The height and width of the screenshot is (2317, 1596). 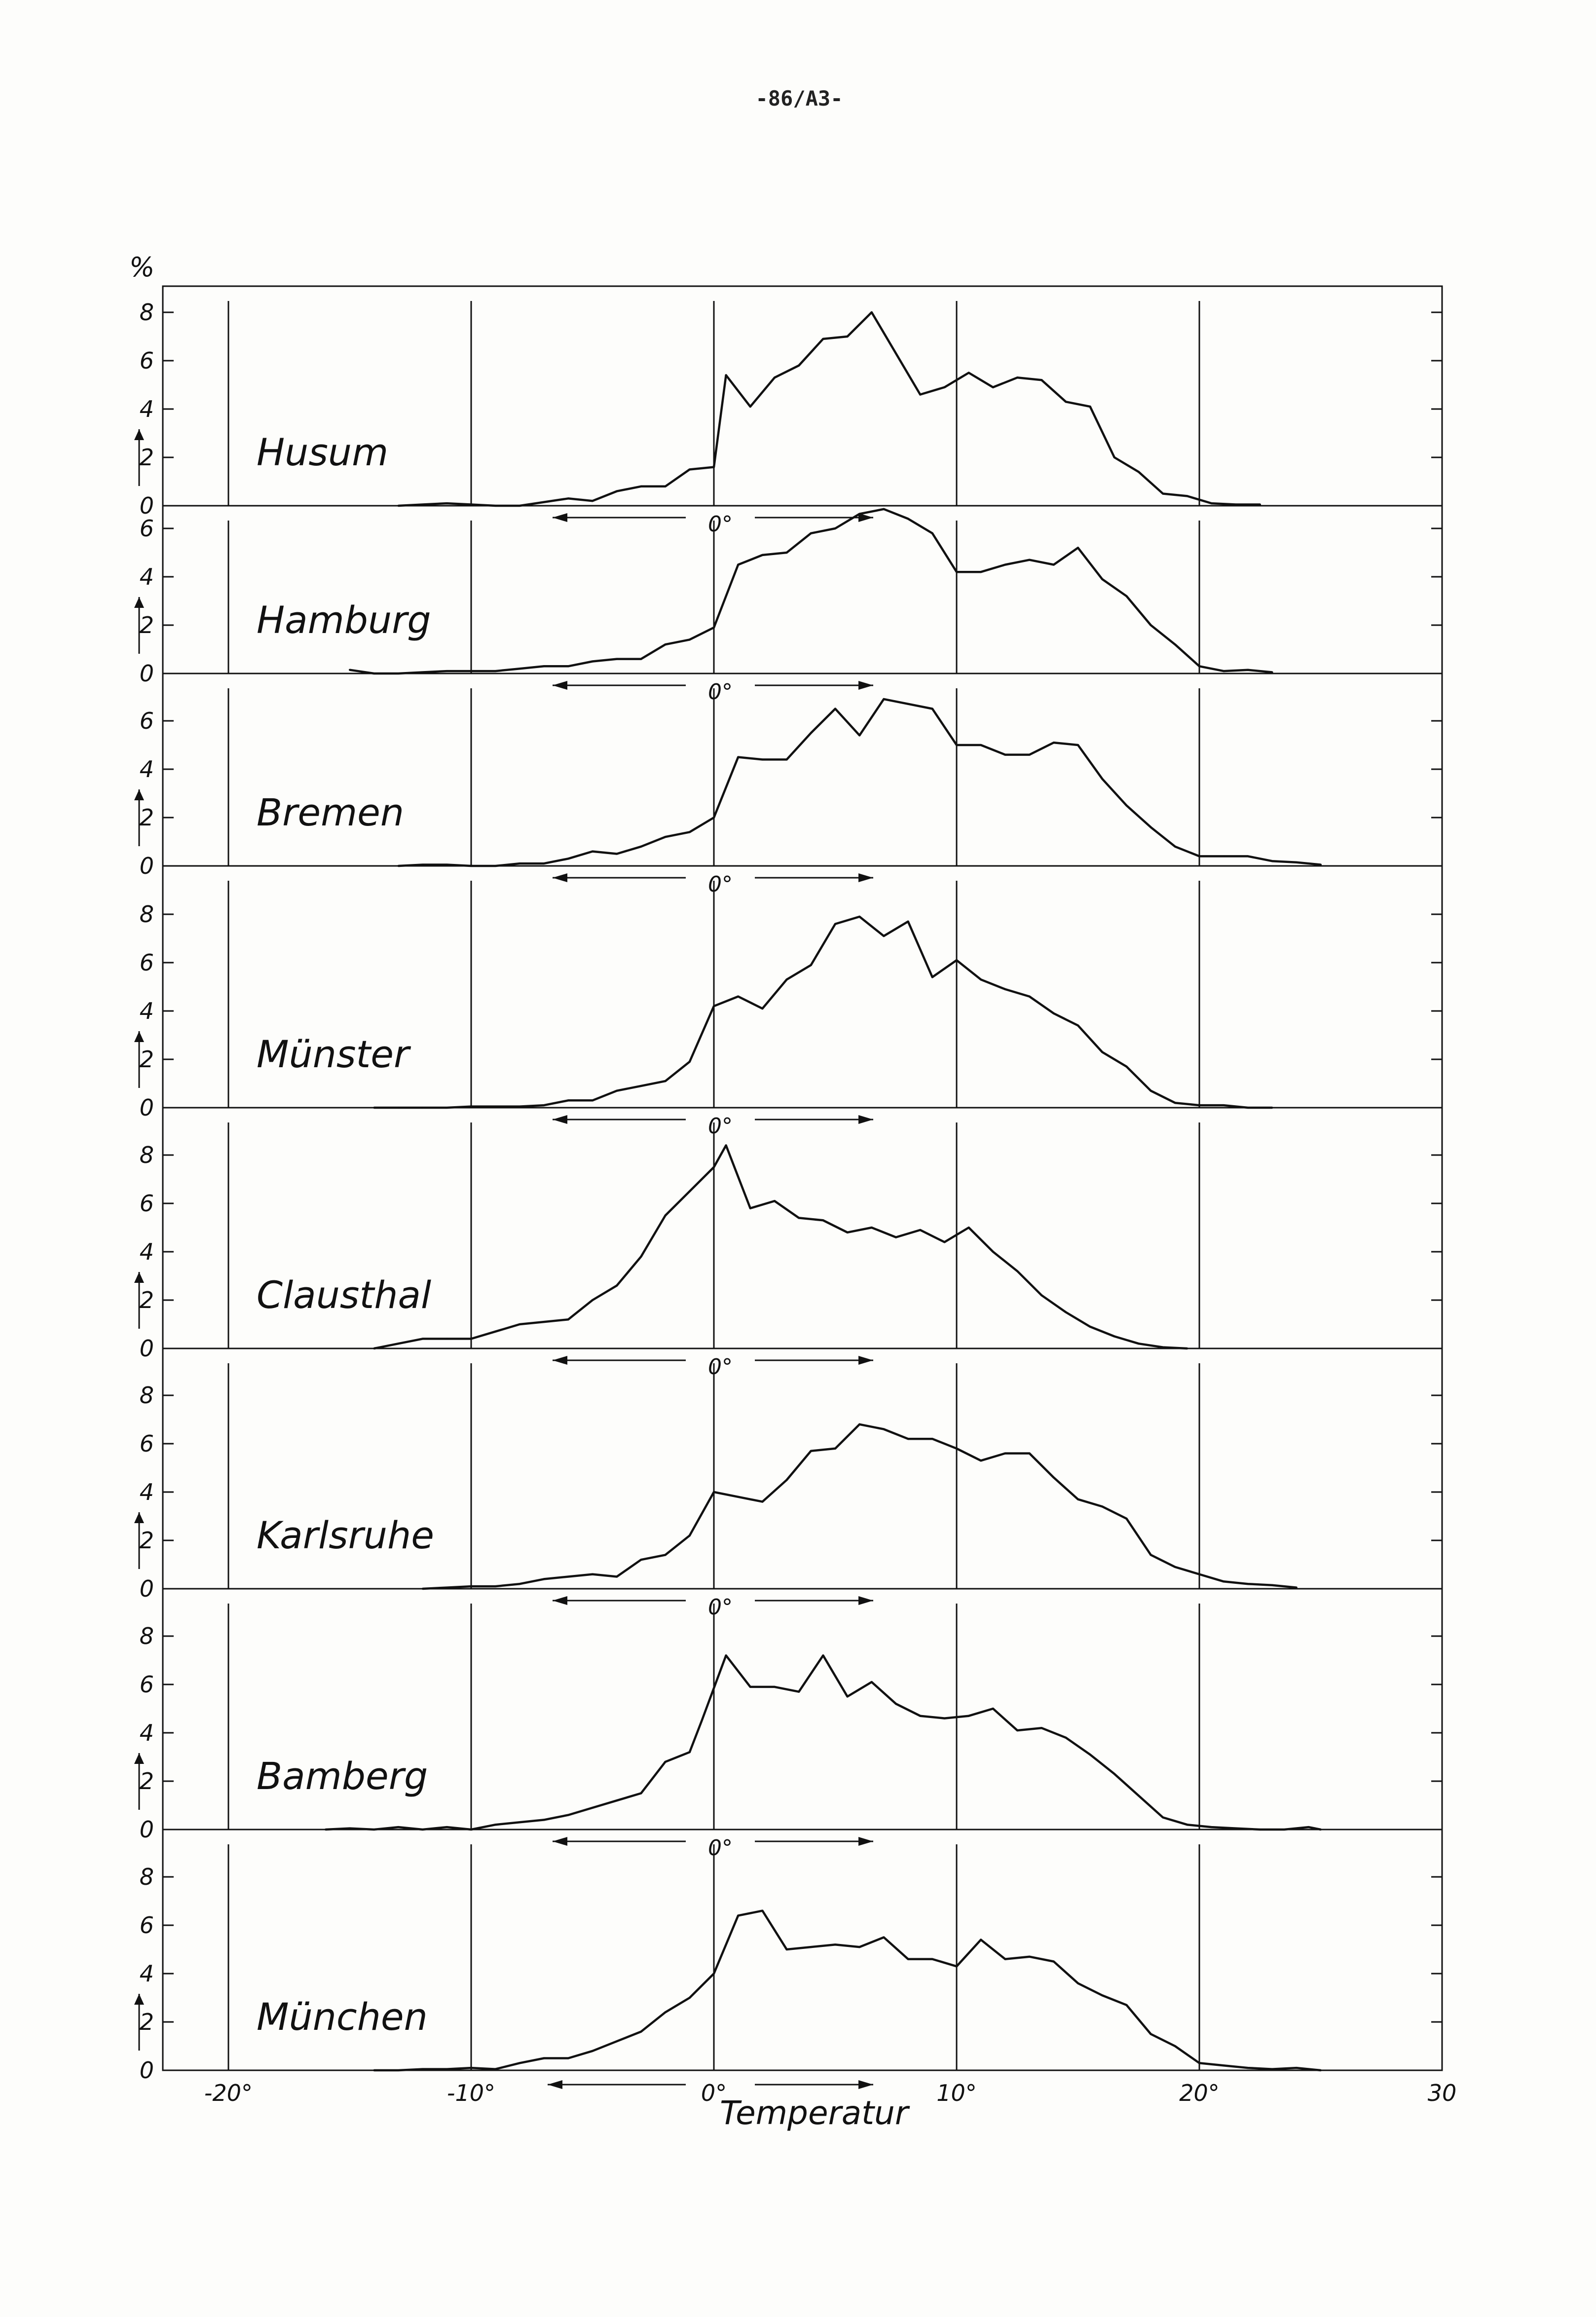 What do you see at coordinates (829, 409) in the screenshot?
I see `series-line-husum` at bounding box center [829, 409].